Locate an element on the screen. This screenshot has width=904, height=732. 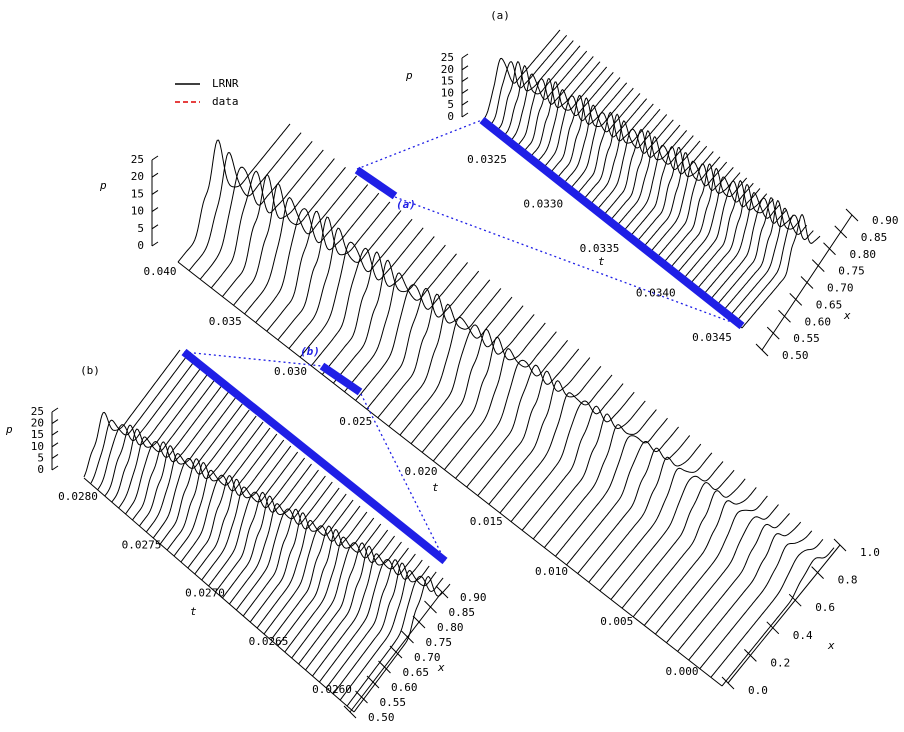
t-tick-label: 0.0260 is located at coordinates (332, 689).